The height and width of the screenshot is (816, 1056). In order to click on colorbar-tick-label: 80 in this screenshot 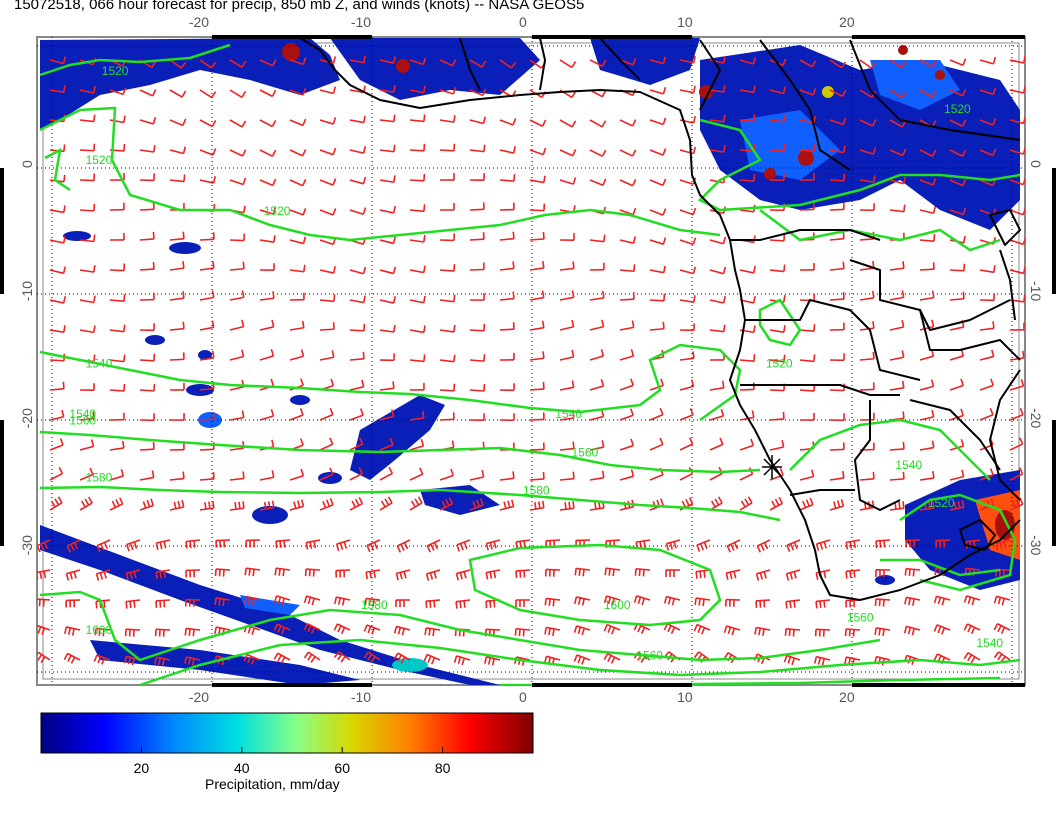, I will do `click(443, 768)`.